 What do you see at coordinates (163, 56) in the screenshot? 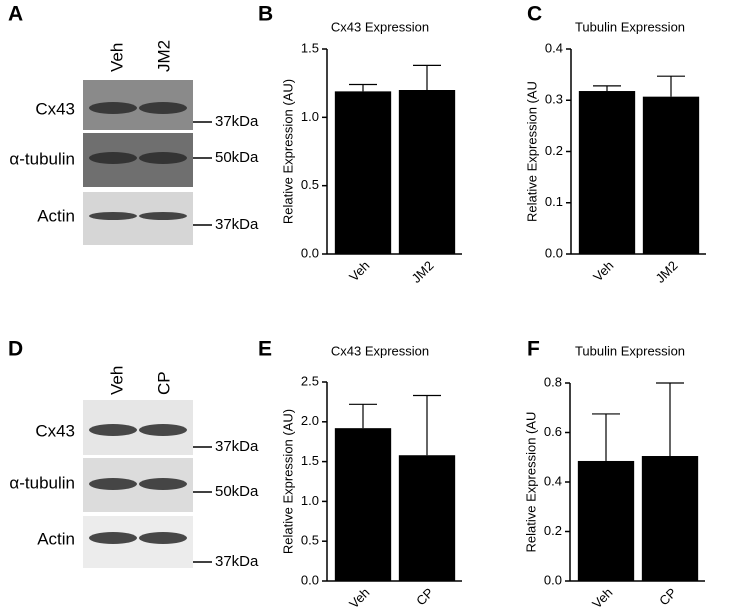
I see `lane-label: JM2` at bounding box center [163, 56].